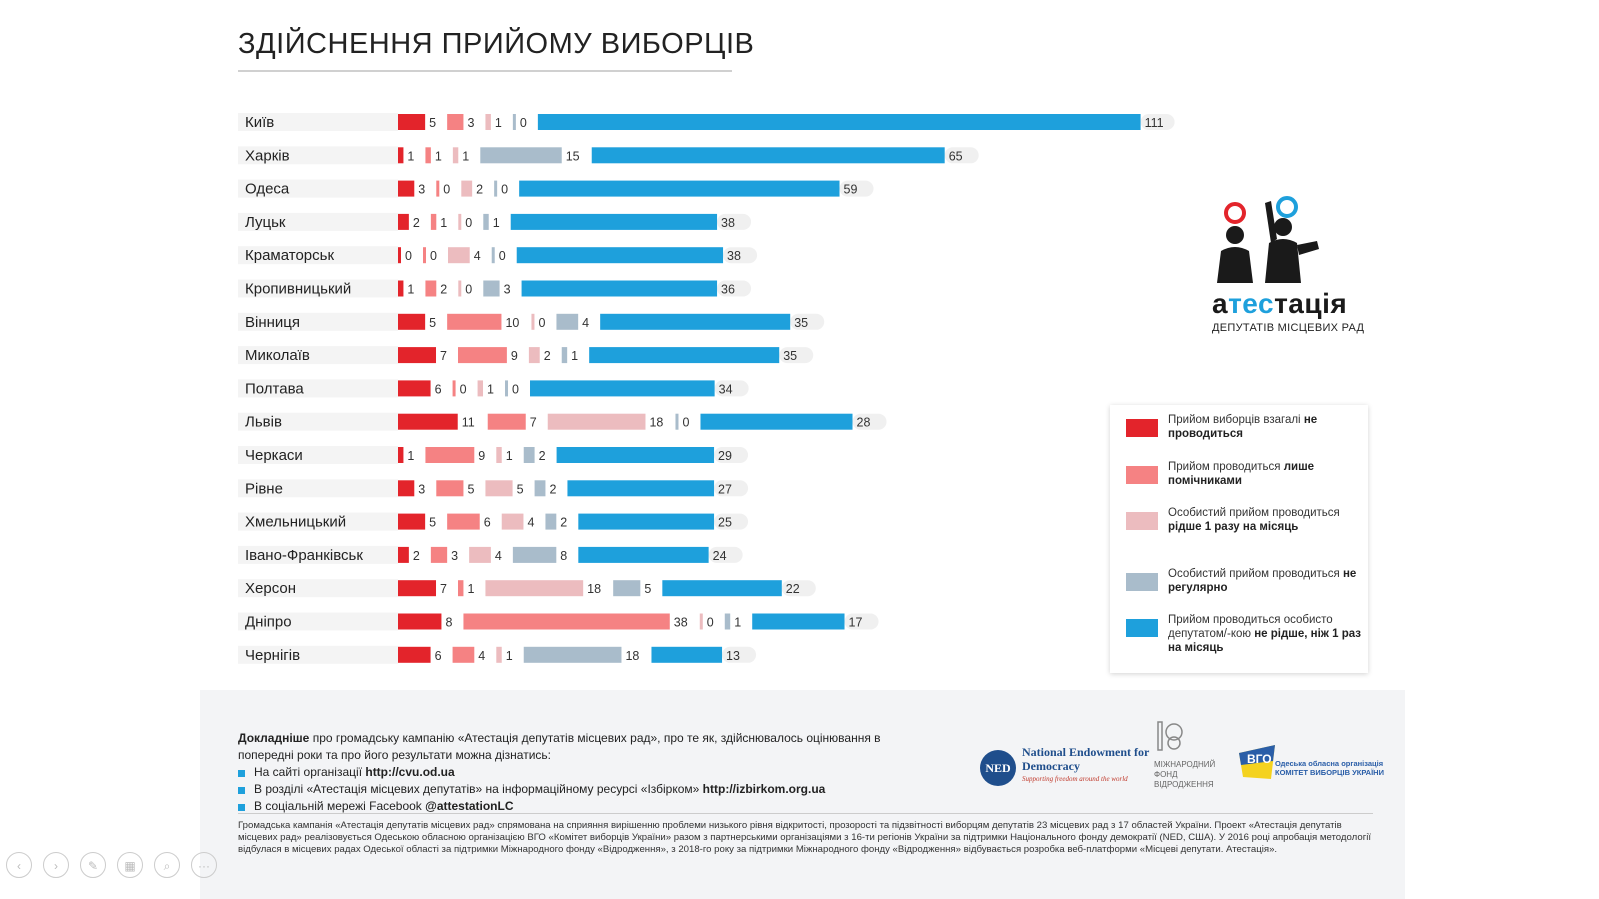 The width and height of the screenshot is (1599, 899). Describe the element at coordinates (512, 323) in the screenshot. I see `value-label: 10` at that location.